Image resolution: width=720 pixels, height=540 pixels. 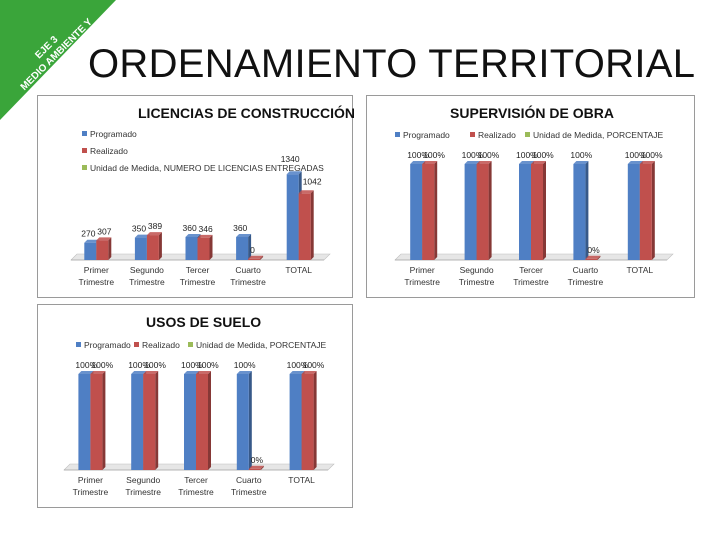 What do you see at coordinates (139, 229) in the screenshot?
I see `data-label: 350` at bounding box center [139, 229].